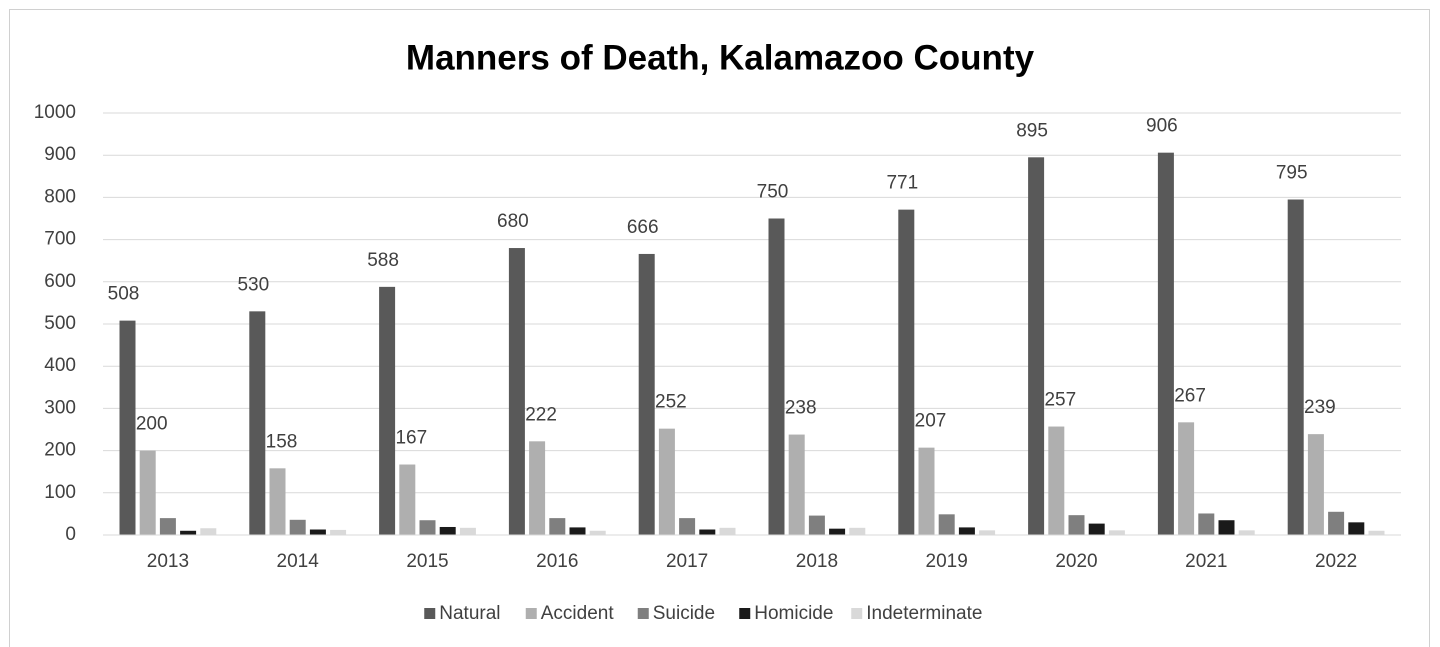 This screenshot has height=647, width=1440. What do you see at coordinates (947, 561) in the screenshot?
I see `x-tick-label: 2019` at bounding box center [947, 561].